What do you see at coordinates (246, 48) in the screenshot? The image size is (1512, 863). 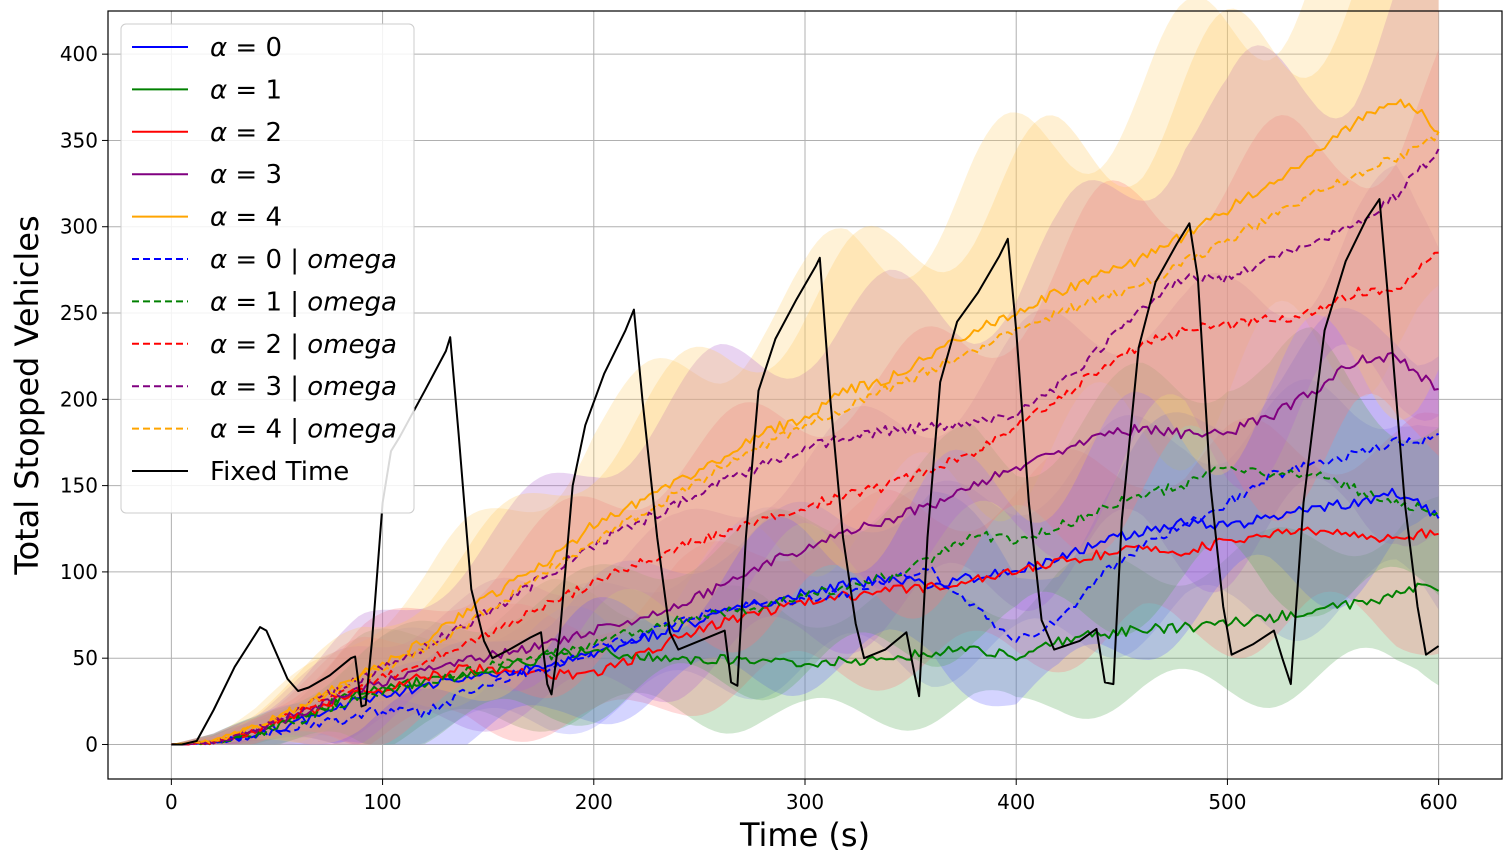 I see `legend-label: α = 0` at bounding box center [246, 48].